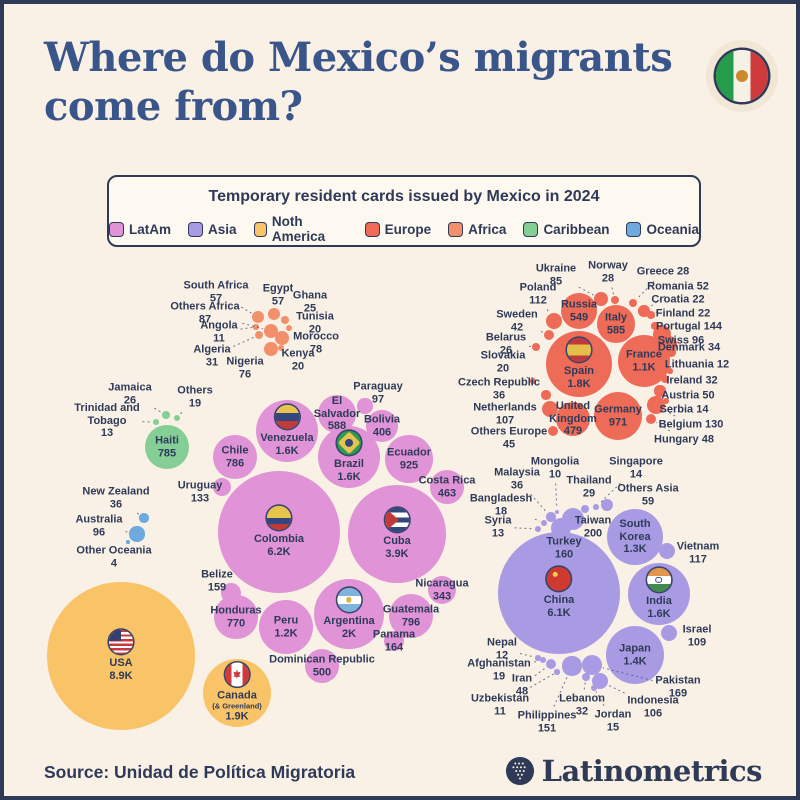 The width and height of the screenshot is (800, 800). What do you see at coordinates (607, 505) in the screenshot?
I see `bubble-others-asia` at bounding box center [607, 505].